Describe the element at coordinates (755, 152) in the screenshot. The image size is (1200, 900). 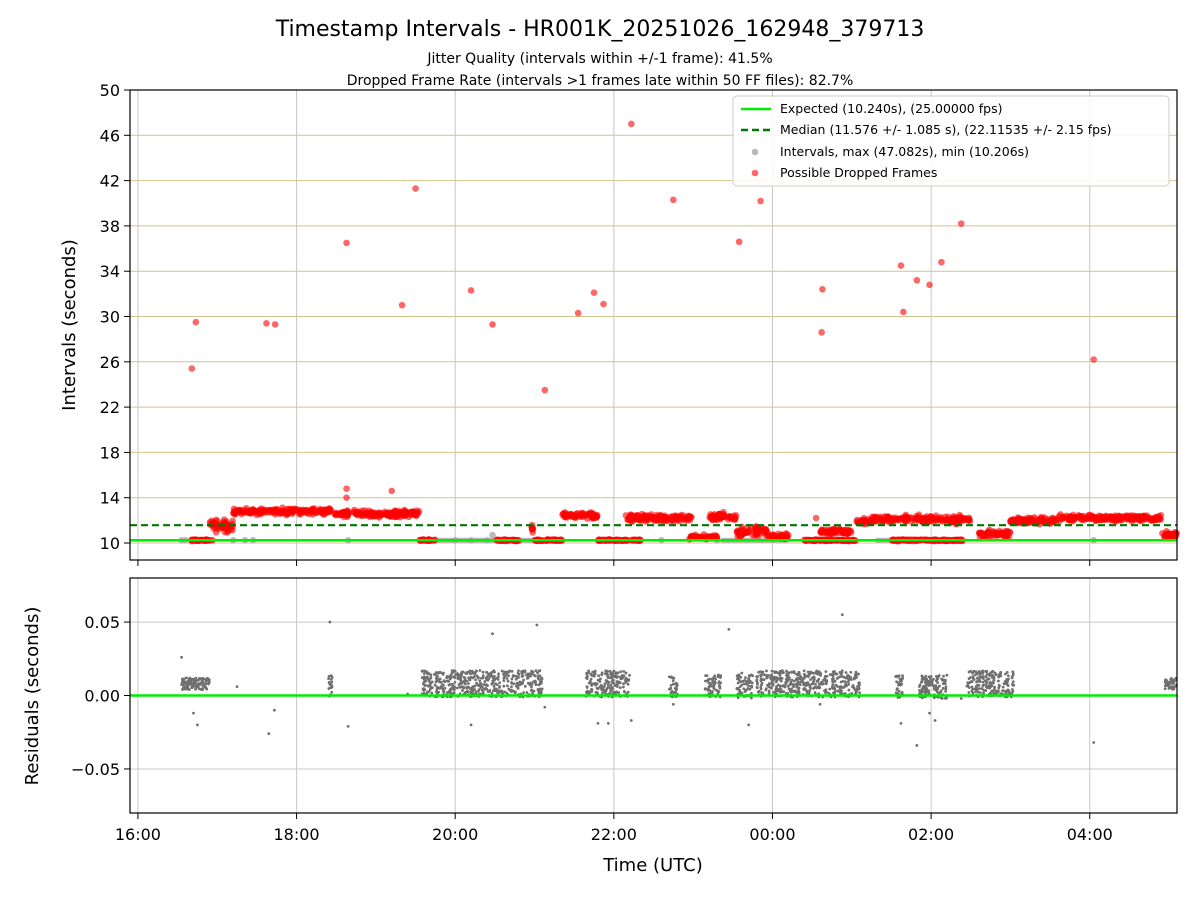
I see `legend-intervals-marker` at that location.